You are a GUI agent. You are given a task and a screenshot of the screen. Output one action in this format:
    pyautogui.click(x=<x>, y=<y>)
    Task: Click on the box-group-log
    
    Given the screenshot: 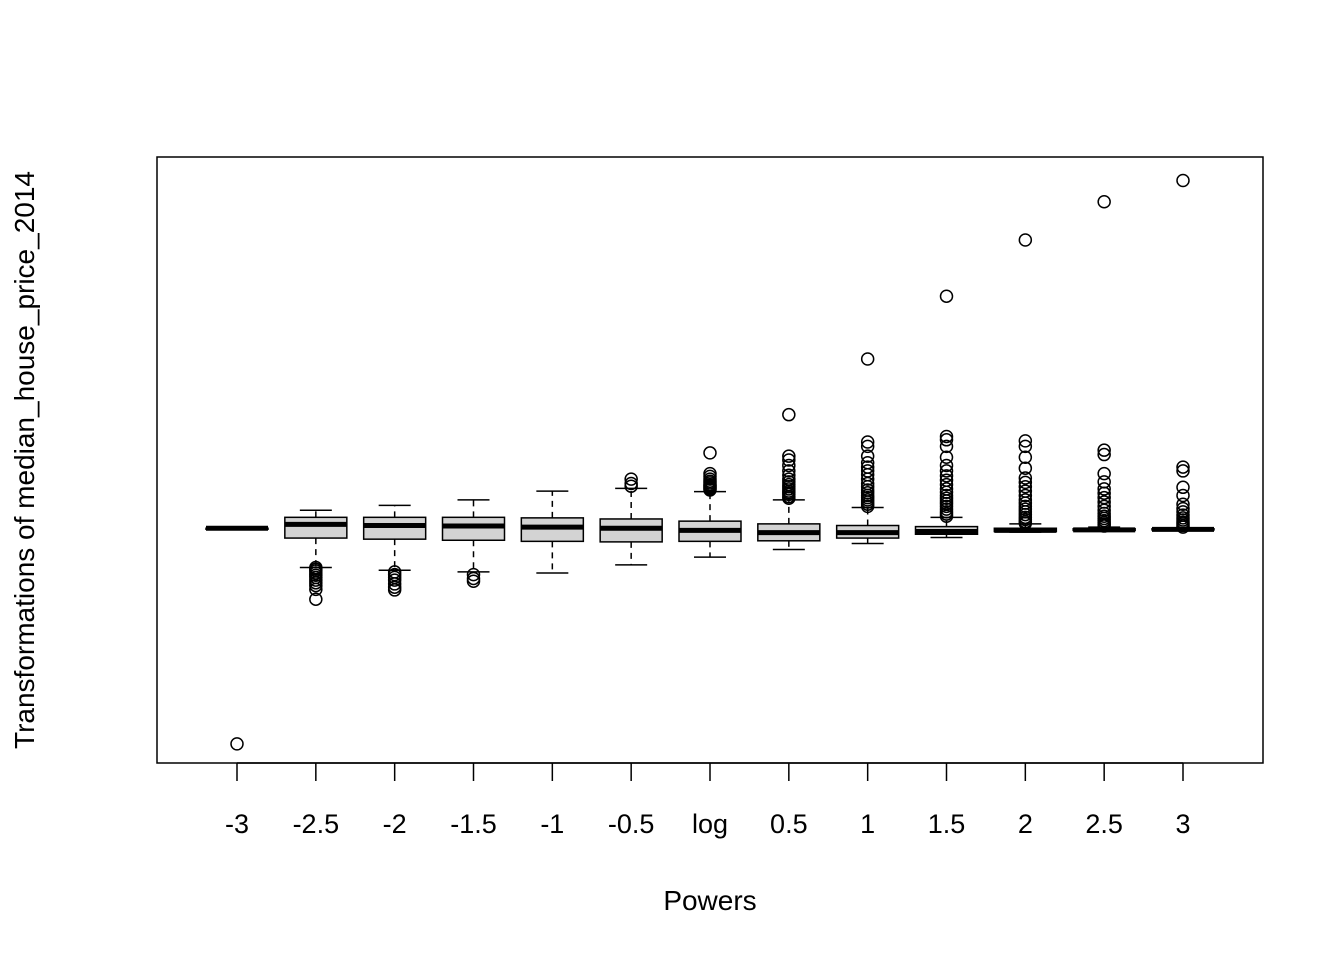 What is the action you would take?
    pyautogui.click(x=710, y=502)
    